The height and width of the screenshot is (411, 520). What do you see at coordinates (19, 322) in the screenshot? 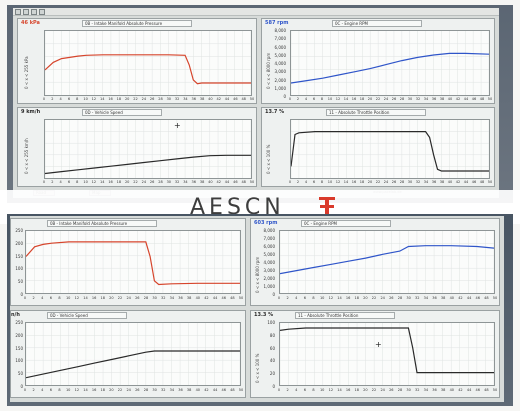
I see `y-tick-label: 250` at bounding box center [19, 322].